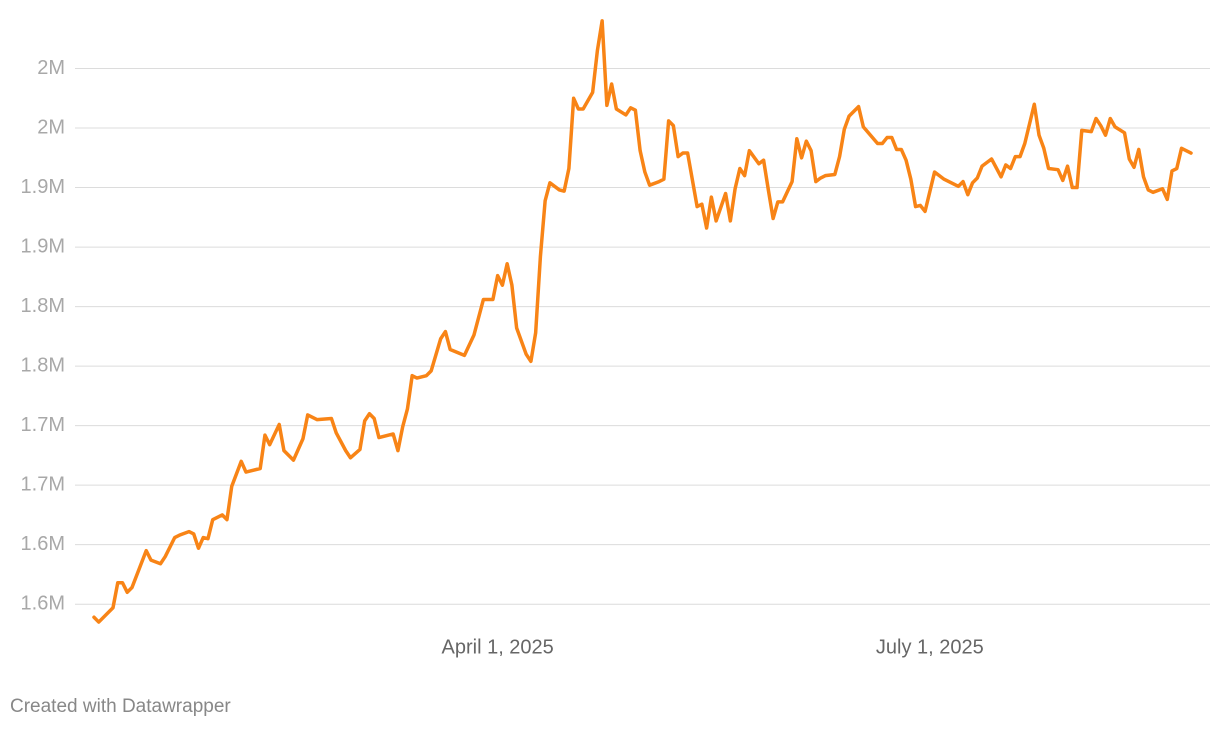 This screenshot has width=1220, height=730. Describe the element at coordinates (120, 706) in the screenshot. I see `credit: Created with Datawrapper` at that location.